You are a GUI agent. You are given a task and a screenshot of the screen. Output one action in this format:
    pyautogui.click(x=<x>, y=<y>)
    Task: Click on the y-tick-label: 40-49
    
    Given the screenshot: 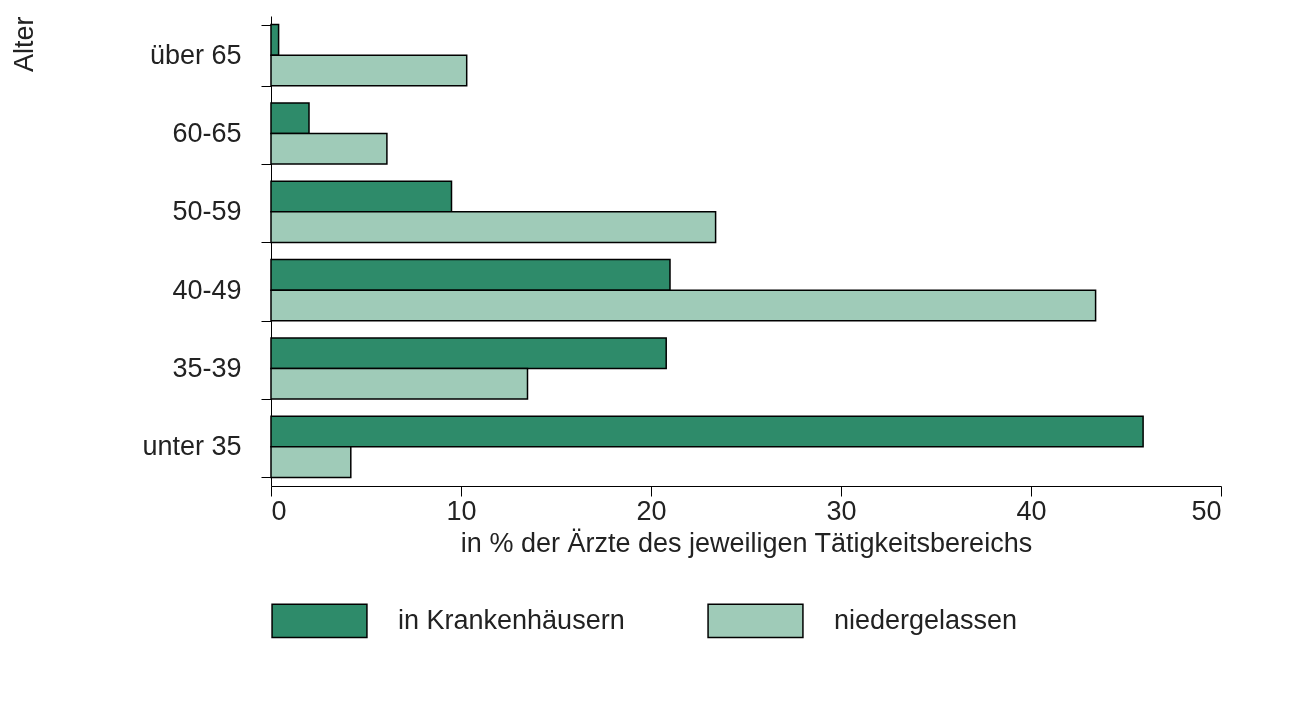 What is the action you would take?
    pyautogui.click(x=207, y=289)
    